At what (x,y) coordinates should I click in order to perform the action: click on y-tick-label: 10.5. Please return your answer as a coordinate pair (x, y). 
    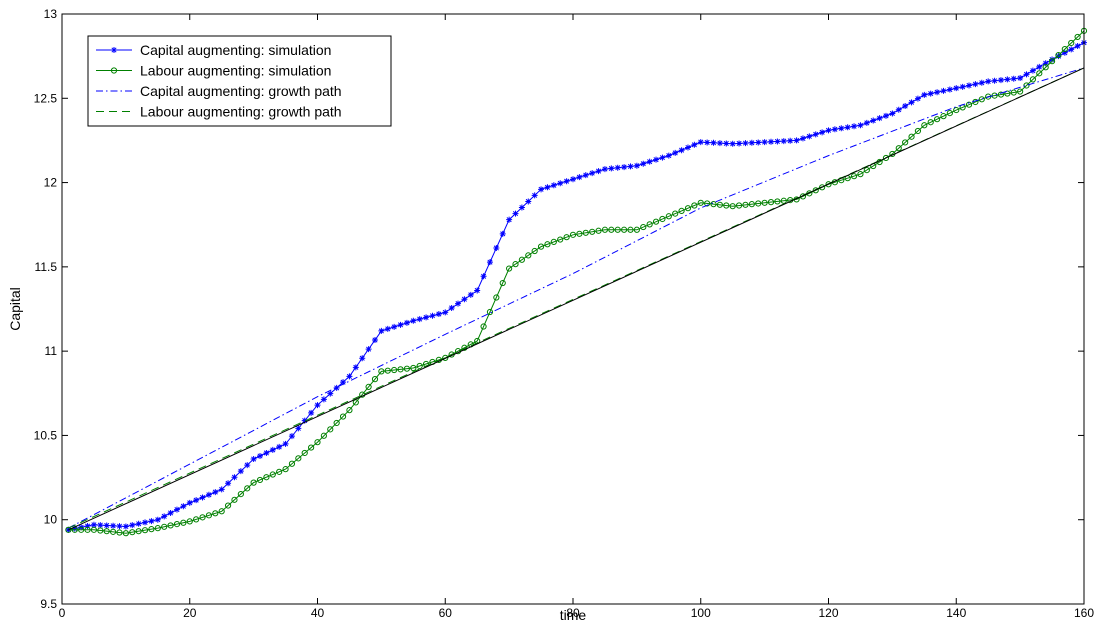
    Looking at the image, I should click on (46, 435).